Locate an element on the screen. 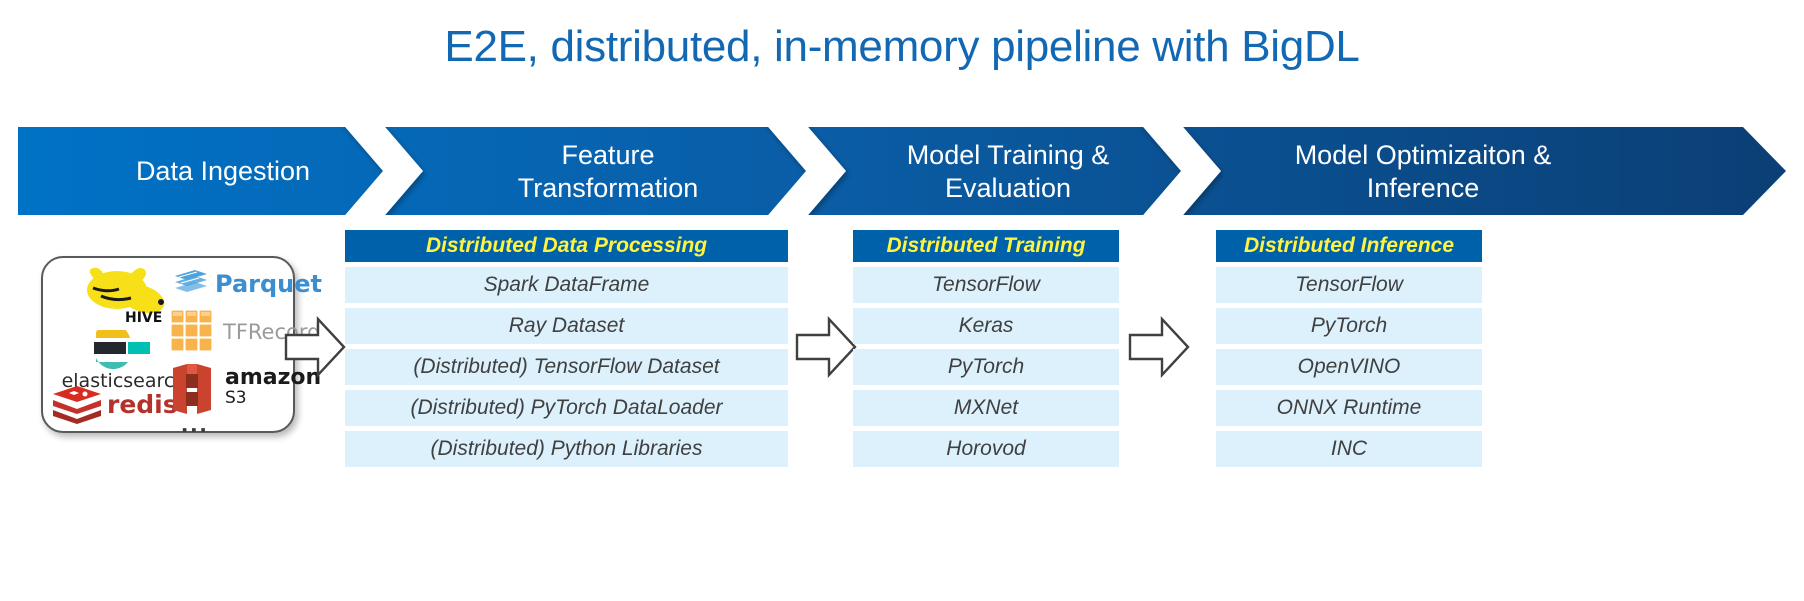 This screenshot has height=601, width=1804. stage-label-model-training-evaluation: Model Training & Evaluation is located at coordinates (1008, 172).